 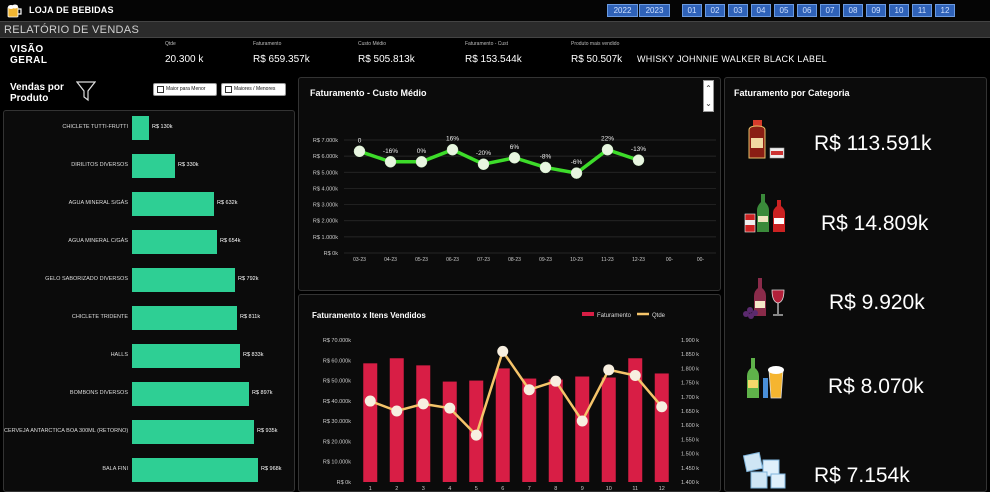 I want to click on y-left-tick-label: R$ 10.000k, so click(x=337, y=463).